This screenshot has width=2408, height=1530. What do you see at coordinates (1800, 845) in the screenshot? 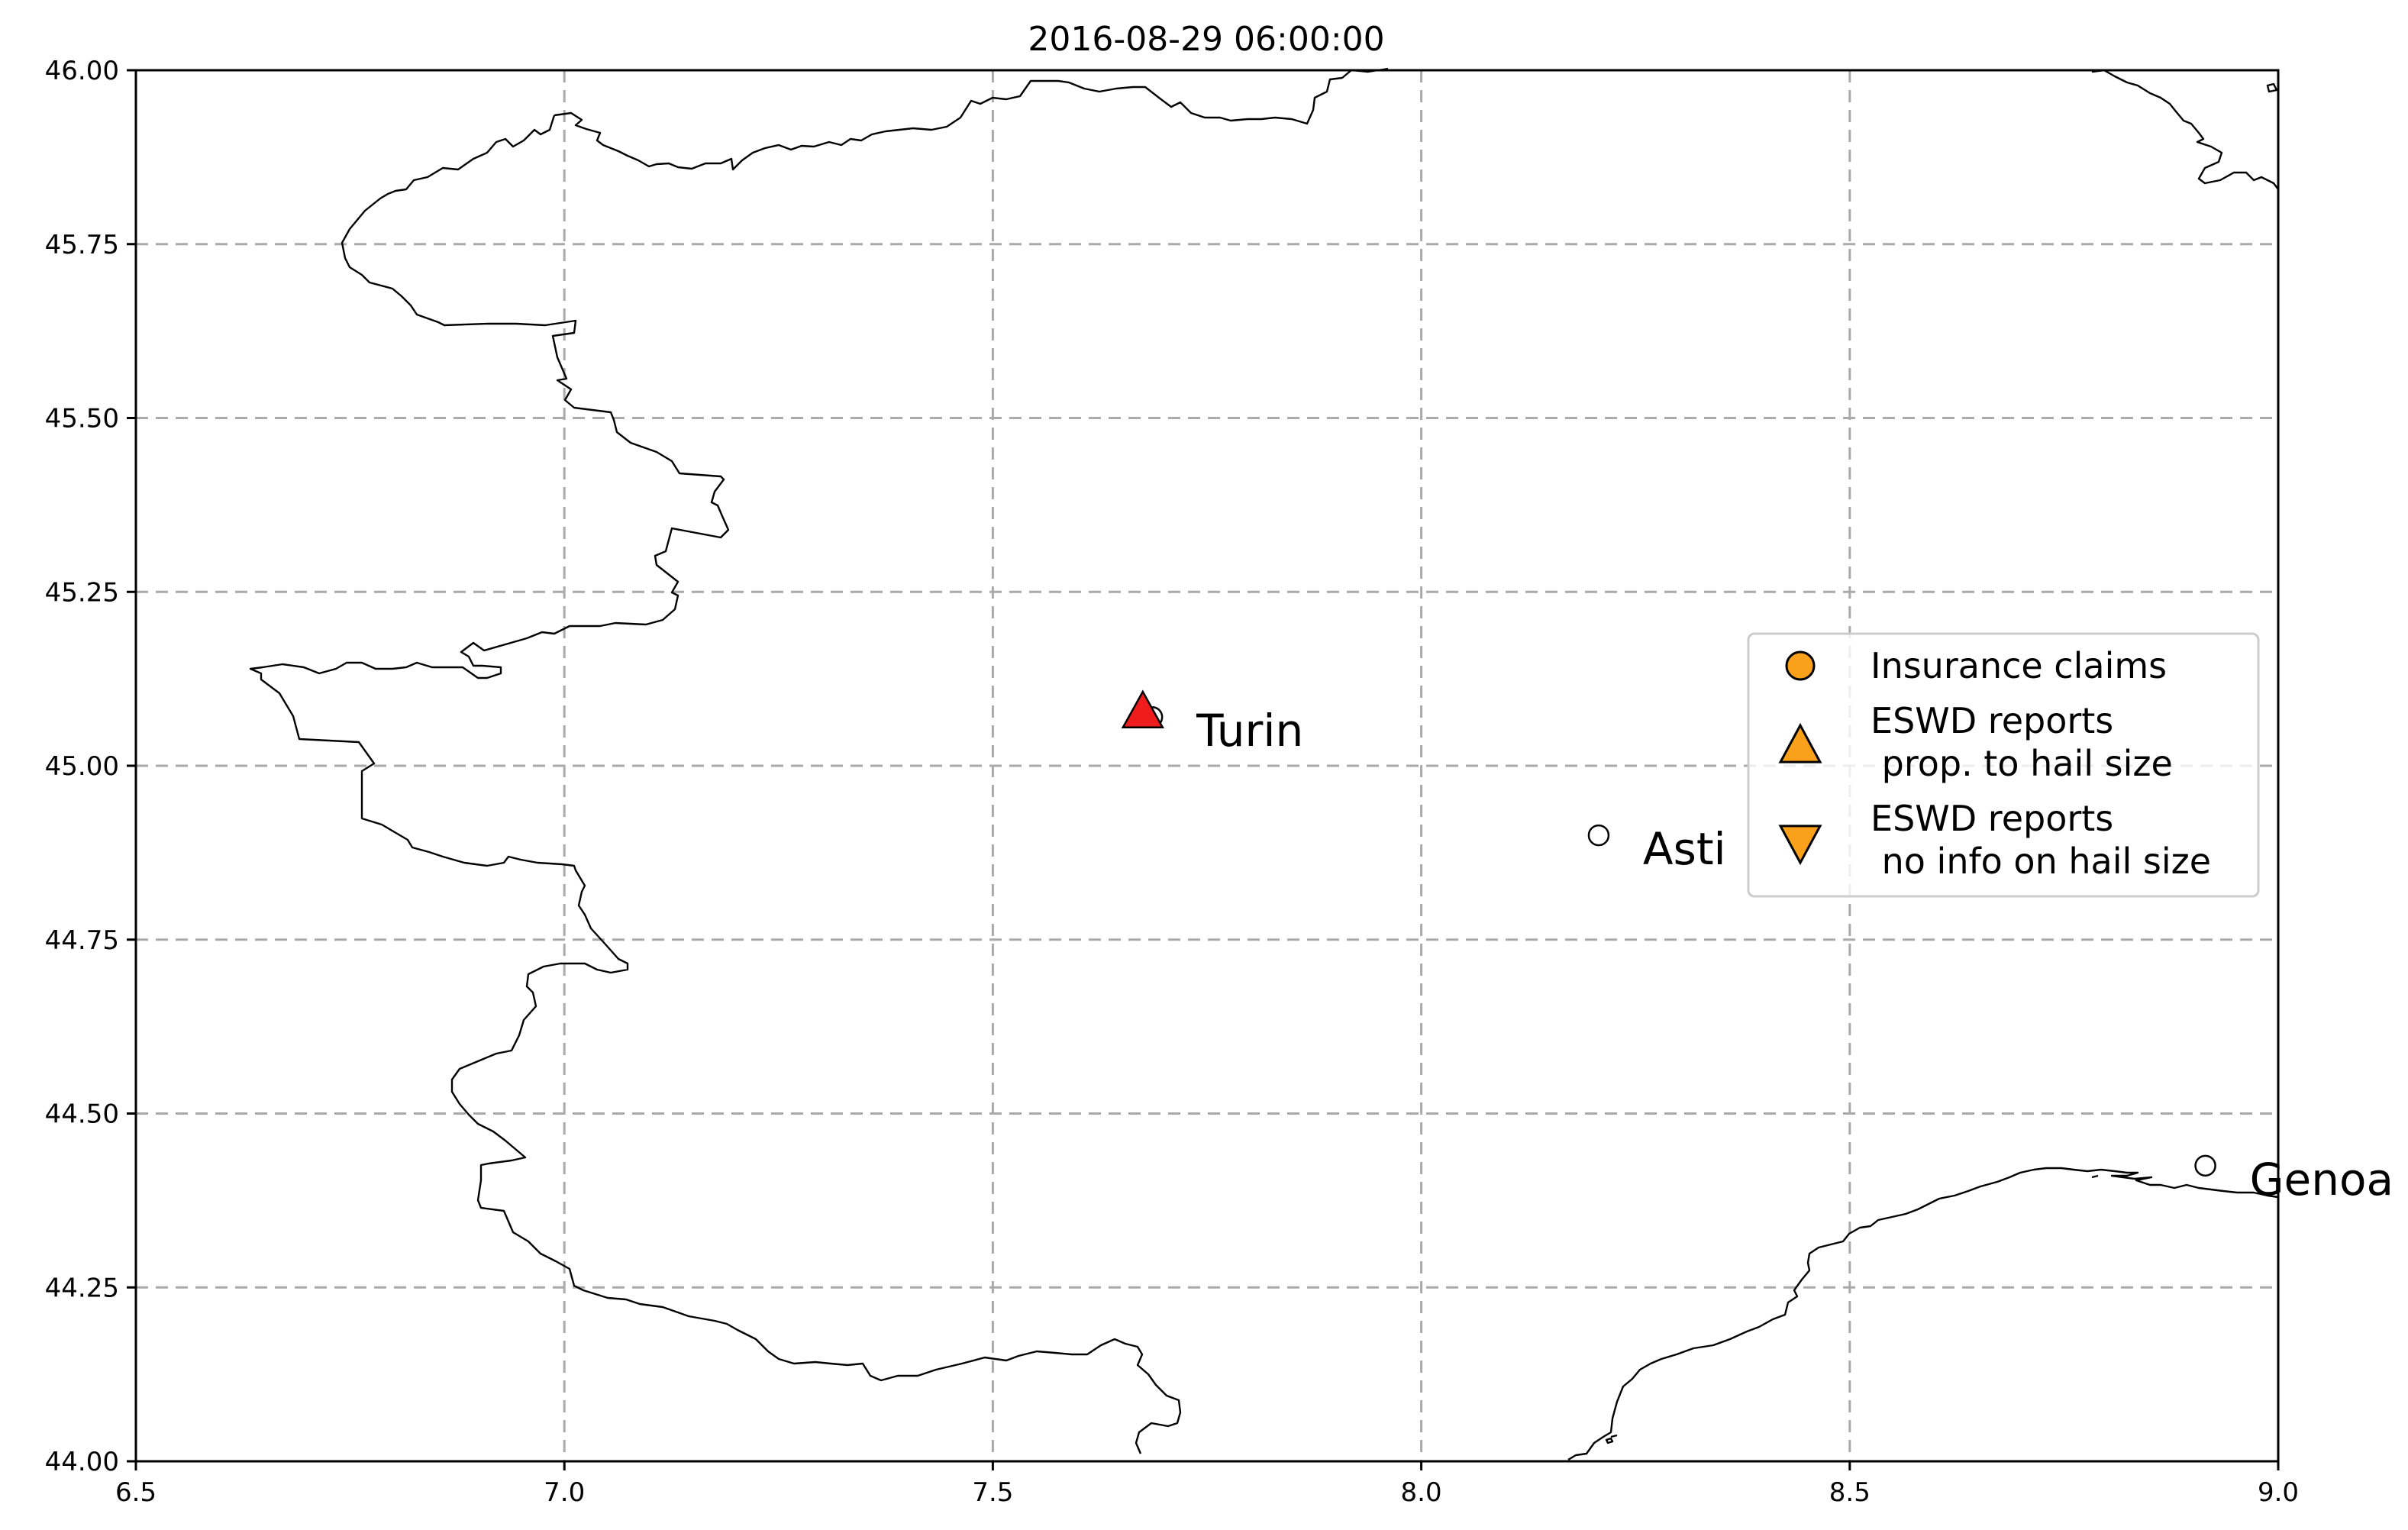
I see `legend-triangle-down-icon` at bounding box center [1800, 845].